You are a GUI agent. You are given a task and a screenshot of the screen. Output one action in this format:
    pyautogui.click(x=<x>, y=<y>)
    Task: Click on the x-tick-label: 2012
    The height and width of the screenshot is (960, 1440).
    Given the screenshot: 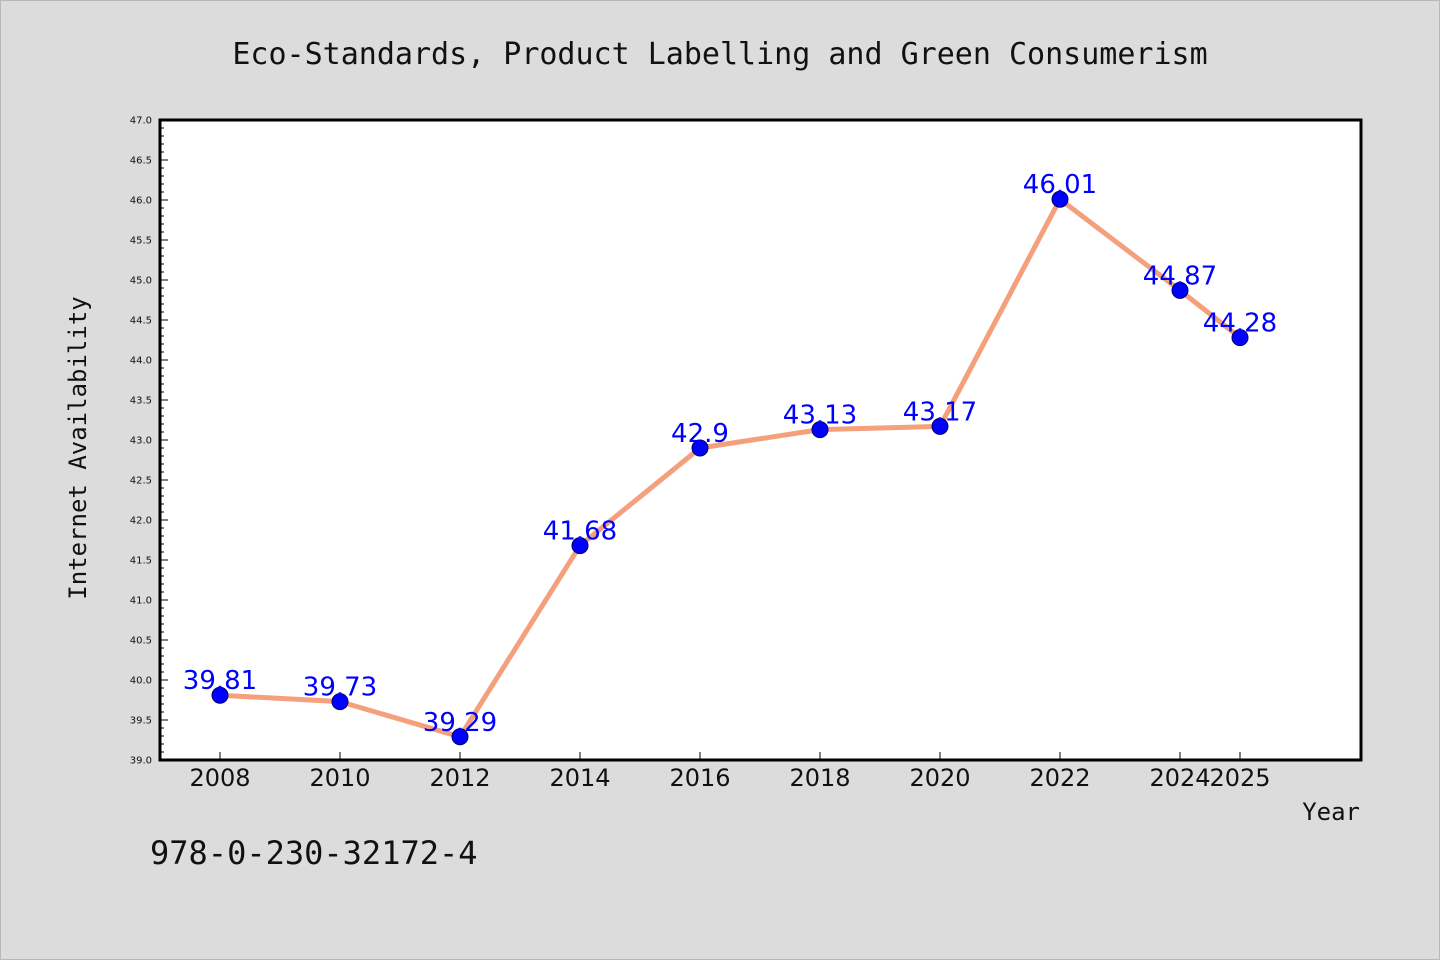 What is the action you would take?
    pyautogui.click(x=459, y=778)
    